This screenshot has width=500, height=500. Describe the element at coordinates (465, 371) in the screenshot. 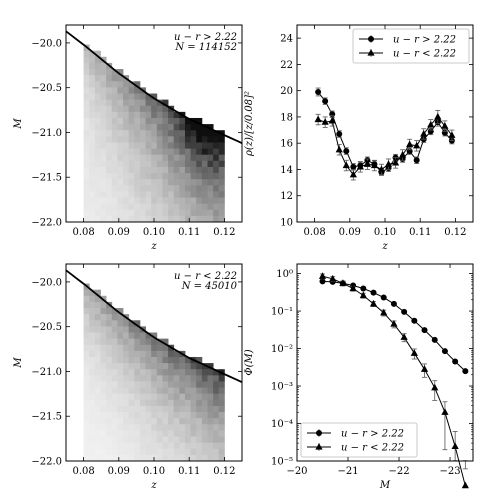

I see `lum_func-point` at that location.